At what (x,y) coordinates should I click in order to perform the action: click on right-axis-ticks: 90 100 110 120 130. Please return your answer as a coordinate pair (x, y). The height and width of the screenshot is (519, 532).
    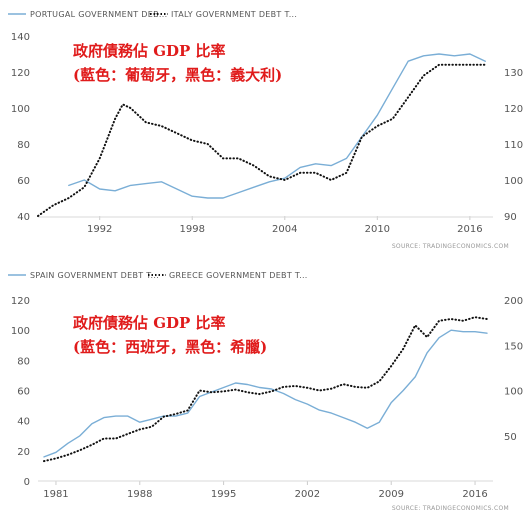
    Looking at the image, I should click on (513, 145).